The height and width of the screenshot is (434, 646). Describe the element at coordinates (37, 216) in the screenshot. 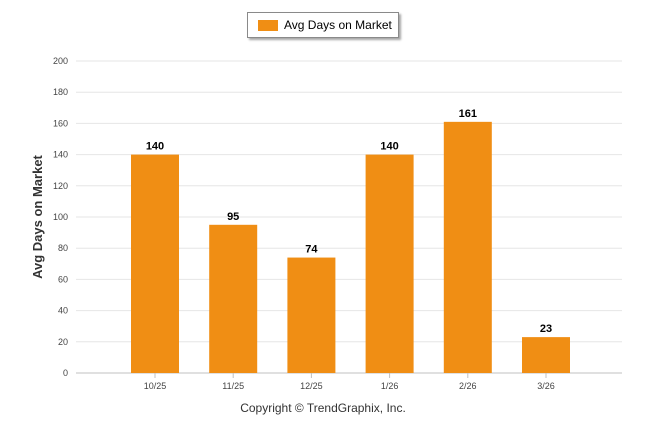

I see `y-axis-title: Avg Days on Market` at that location.